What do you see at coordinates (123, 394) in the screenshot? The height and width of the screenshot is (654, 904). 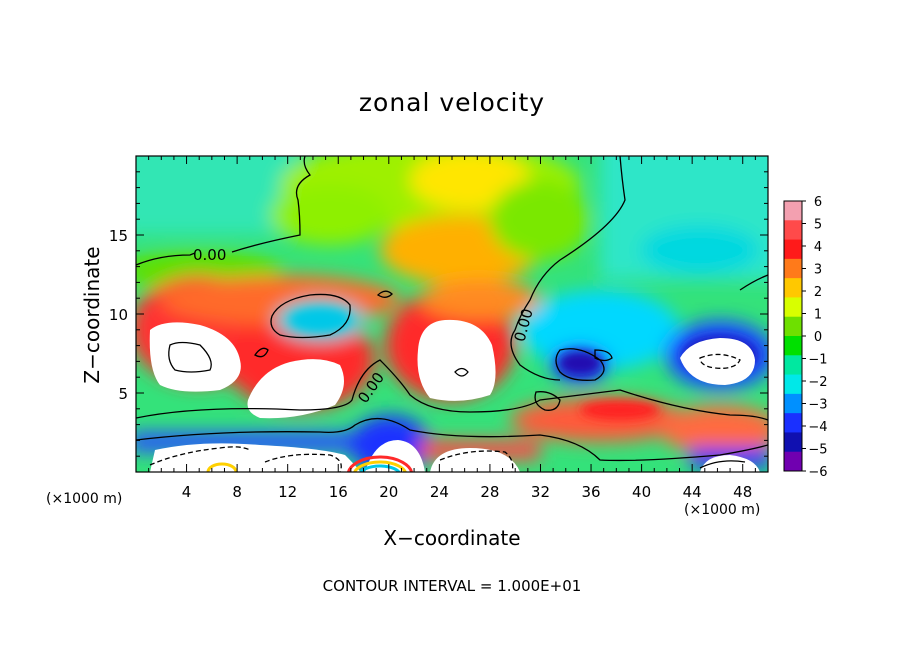 I see `y-tick-label: 5` at bounding box center [123, 394].